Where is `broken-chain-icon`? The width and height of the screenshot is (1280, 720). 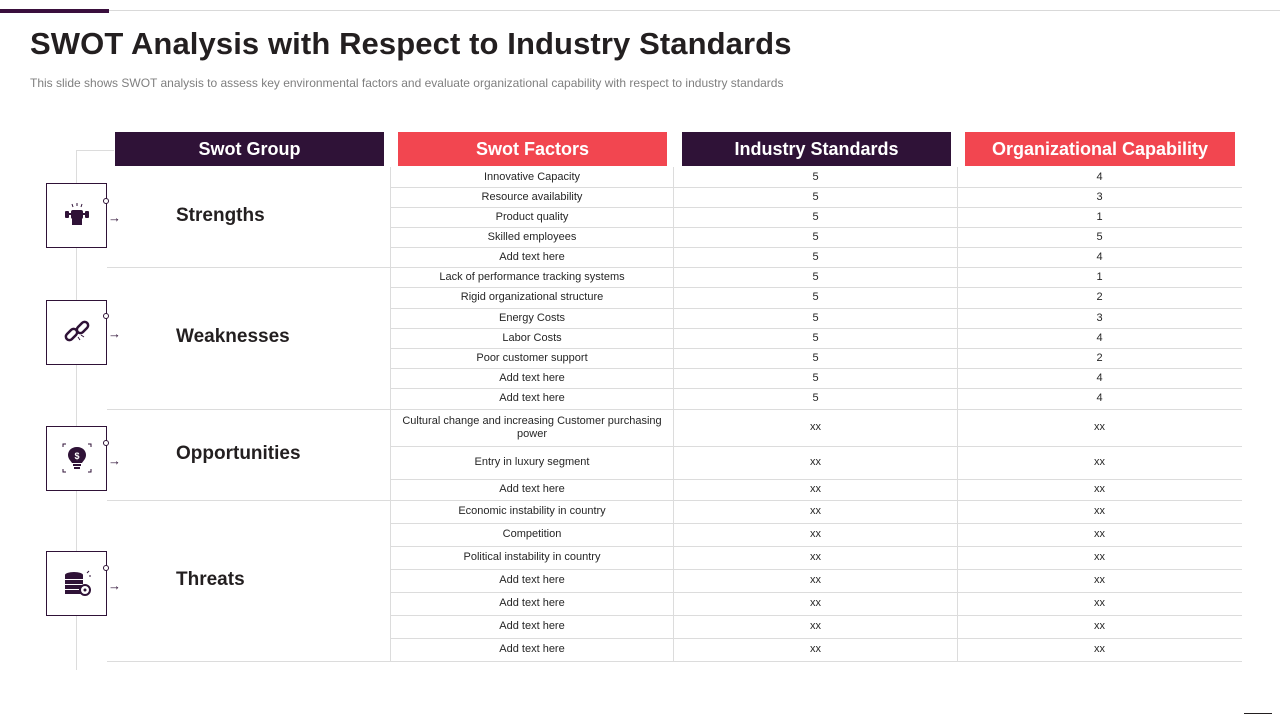 broken-chain-icon is located at coordinates (77, 331).